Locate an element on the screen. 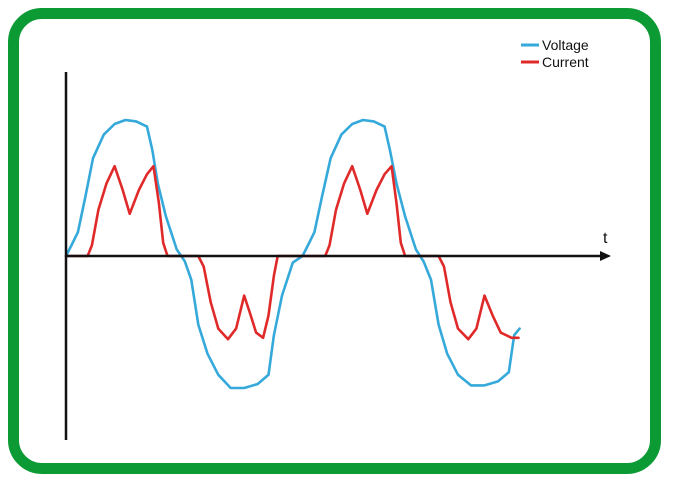 The height and width of the screenshot is (484, 675). legend-label-current: Current is located at coordinates (565, 62).